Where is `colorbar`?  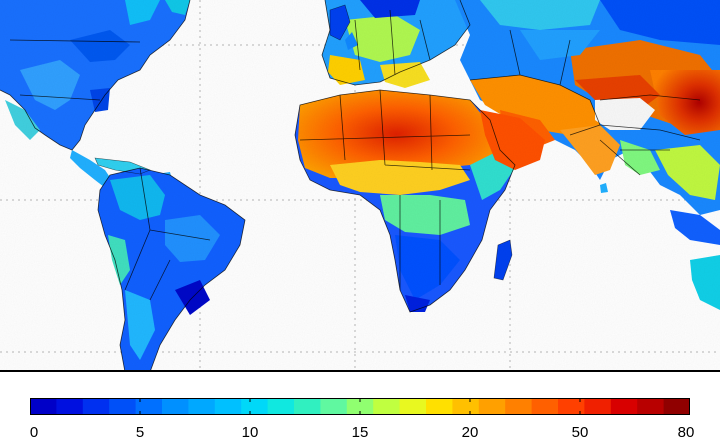 colorbar is located at coordinates (360, 406).